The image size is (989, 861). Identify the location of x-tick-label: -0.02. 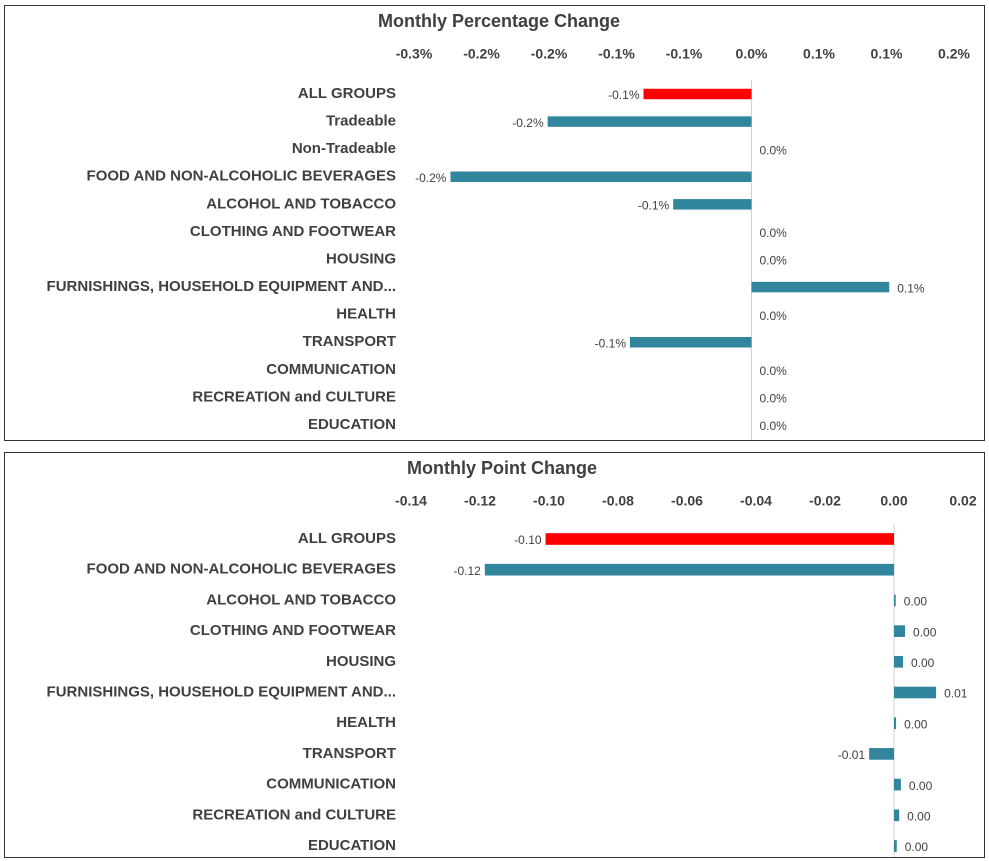
(825, 501).